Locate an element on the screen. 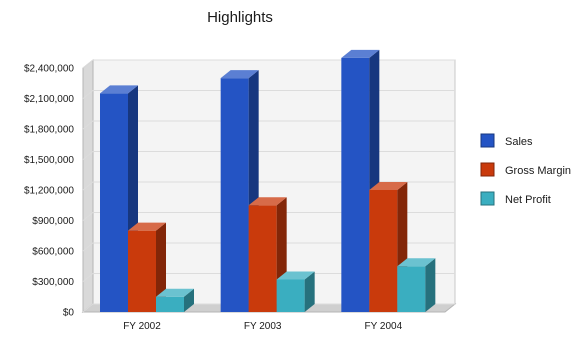 Image resolution: width=584 pixels, height=341 pixels. y-tick-label: $0 is located at coordinates (69, 313).